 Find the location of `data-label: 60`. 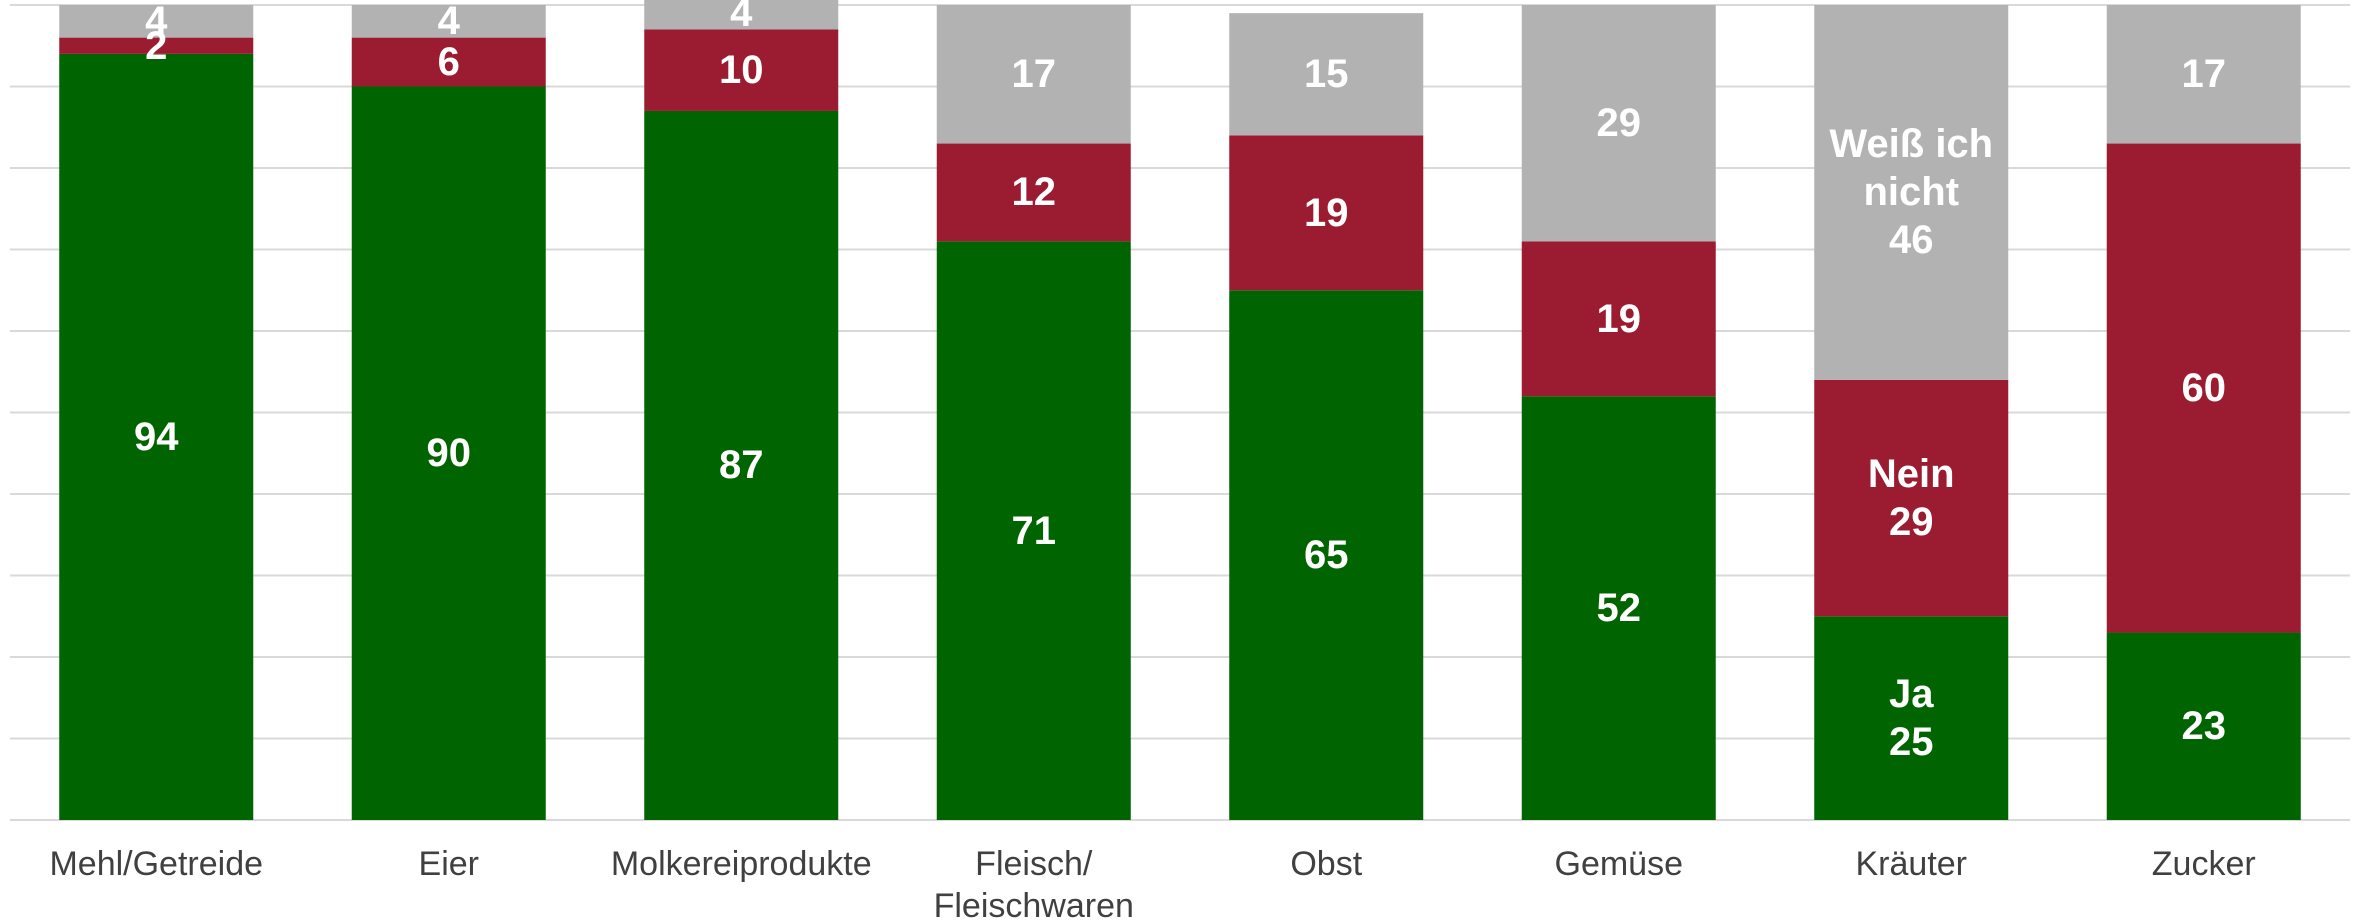

data-label: 60 is located at coordinates (2204, 388).